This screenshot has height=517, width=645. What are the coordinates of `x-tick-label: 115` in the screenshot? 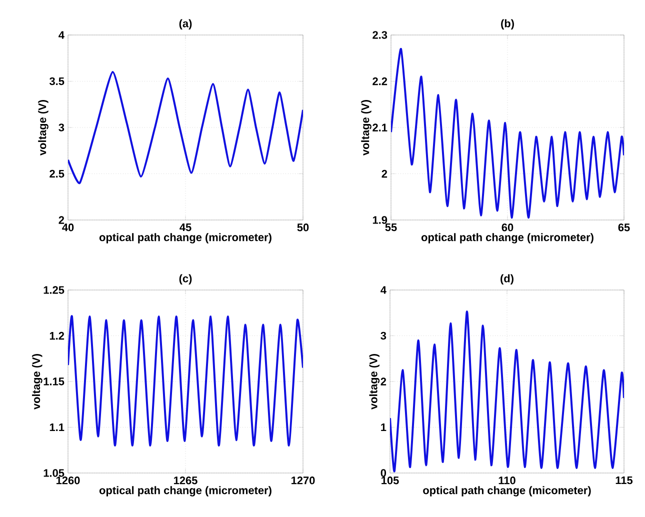 It's located at (624, 480).